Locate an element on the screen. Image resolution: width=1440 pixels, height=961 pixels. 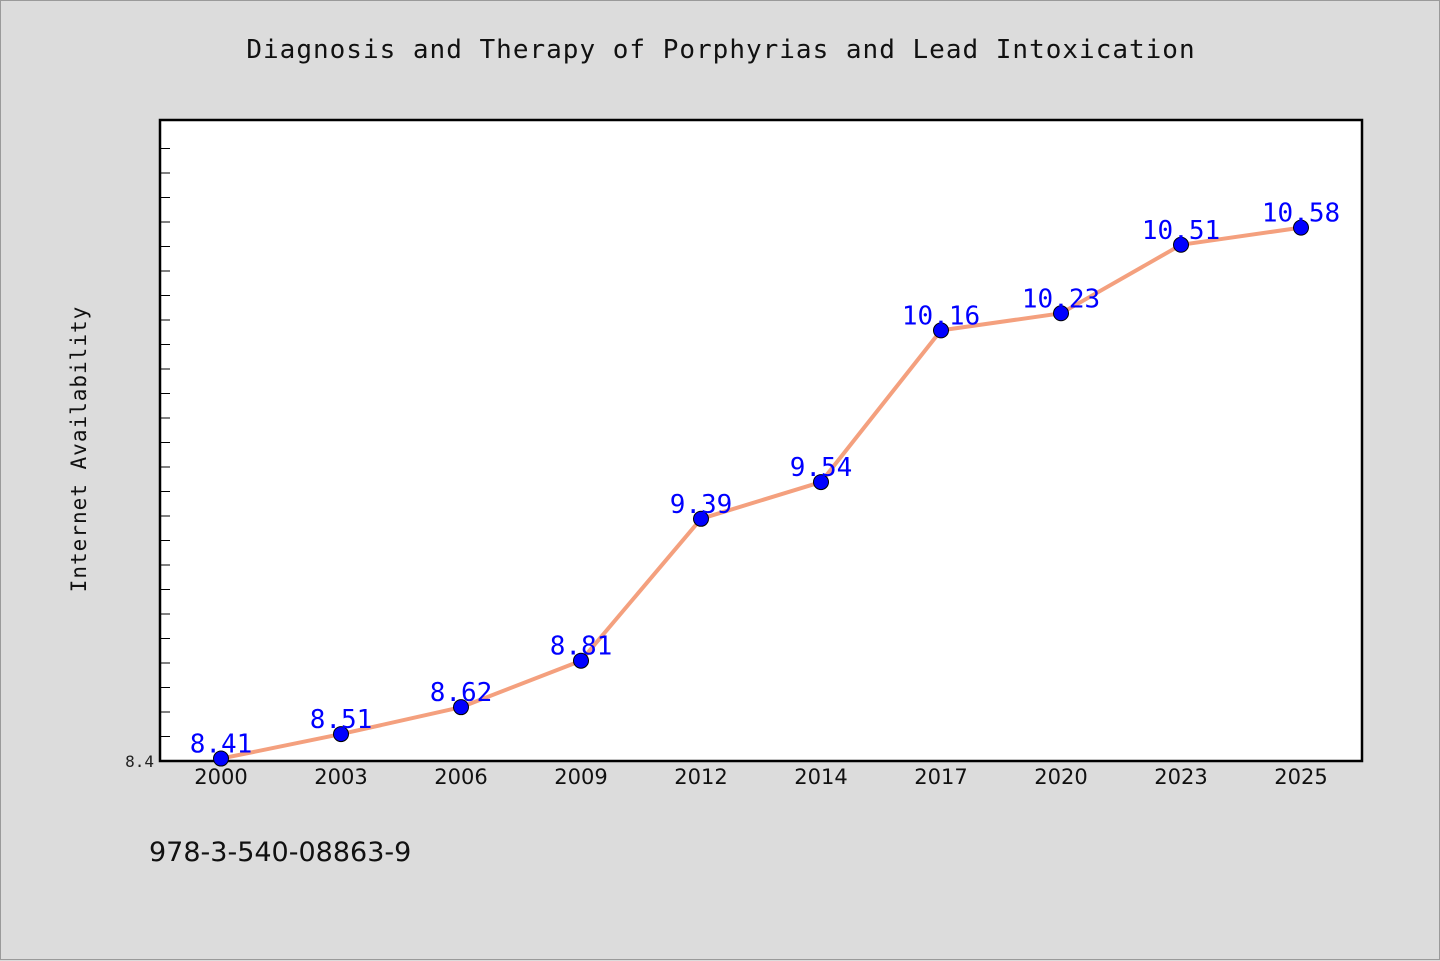
data-label: 9.39 is located at coordinates (701, 505).